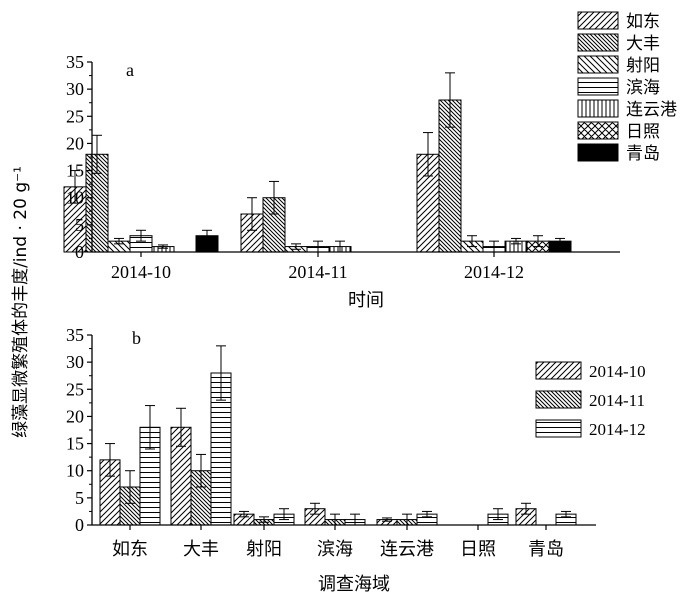  I want to click on x-axis-label: 时间, so click(366, 300).